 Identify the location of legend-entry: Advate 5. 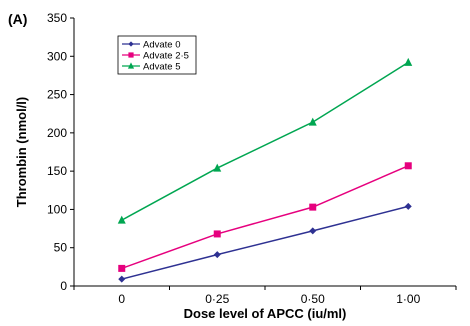
(151, 67).